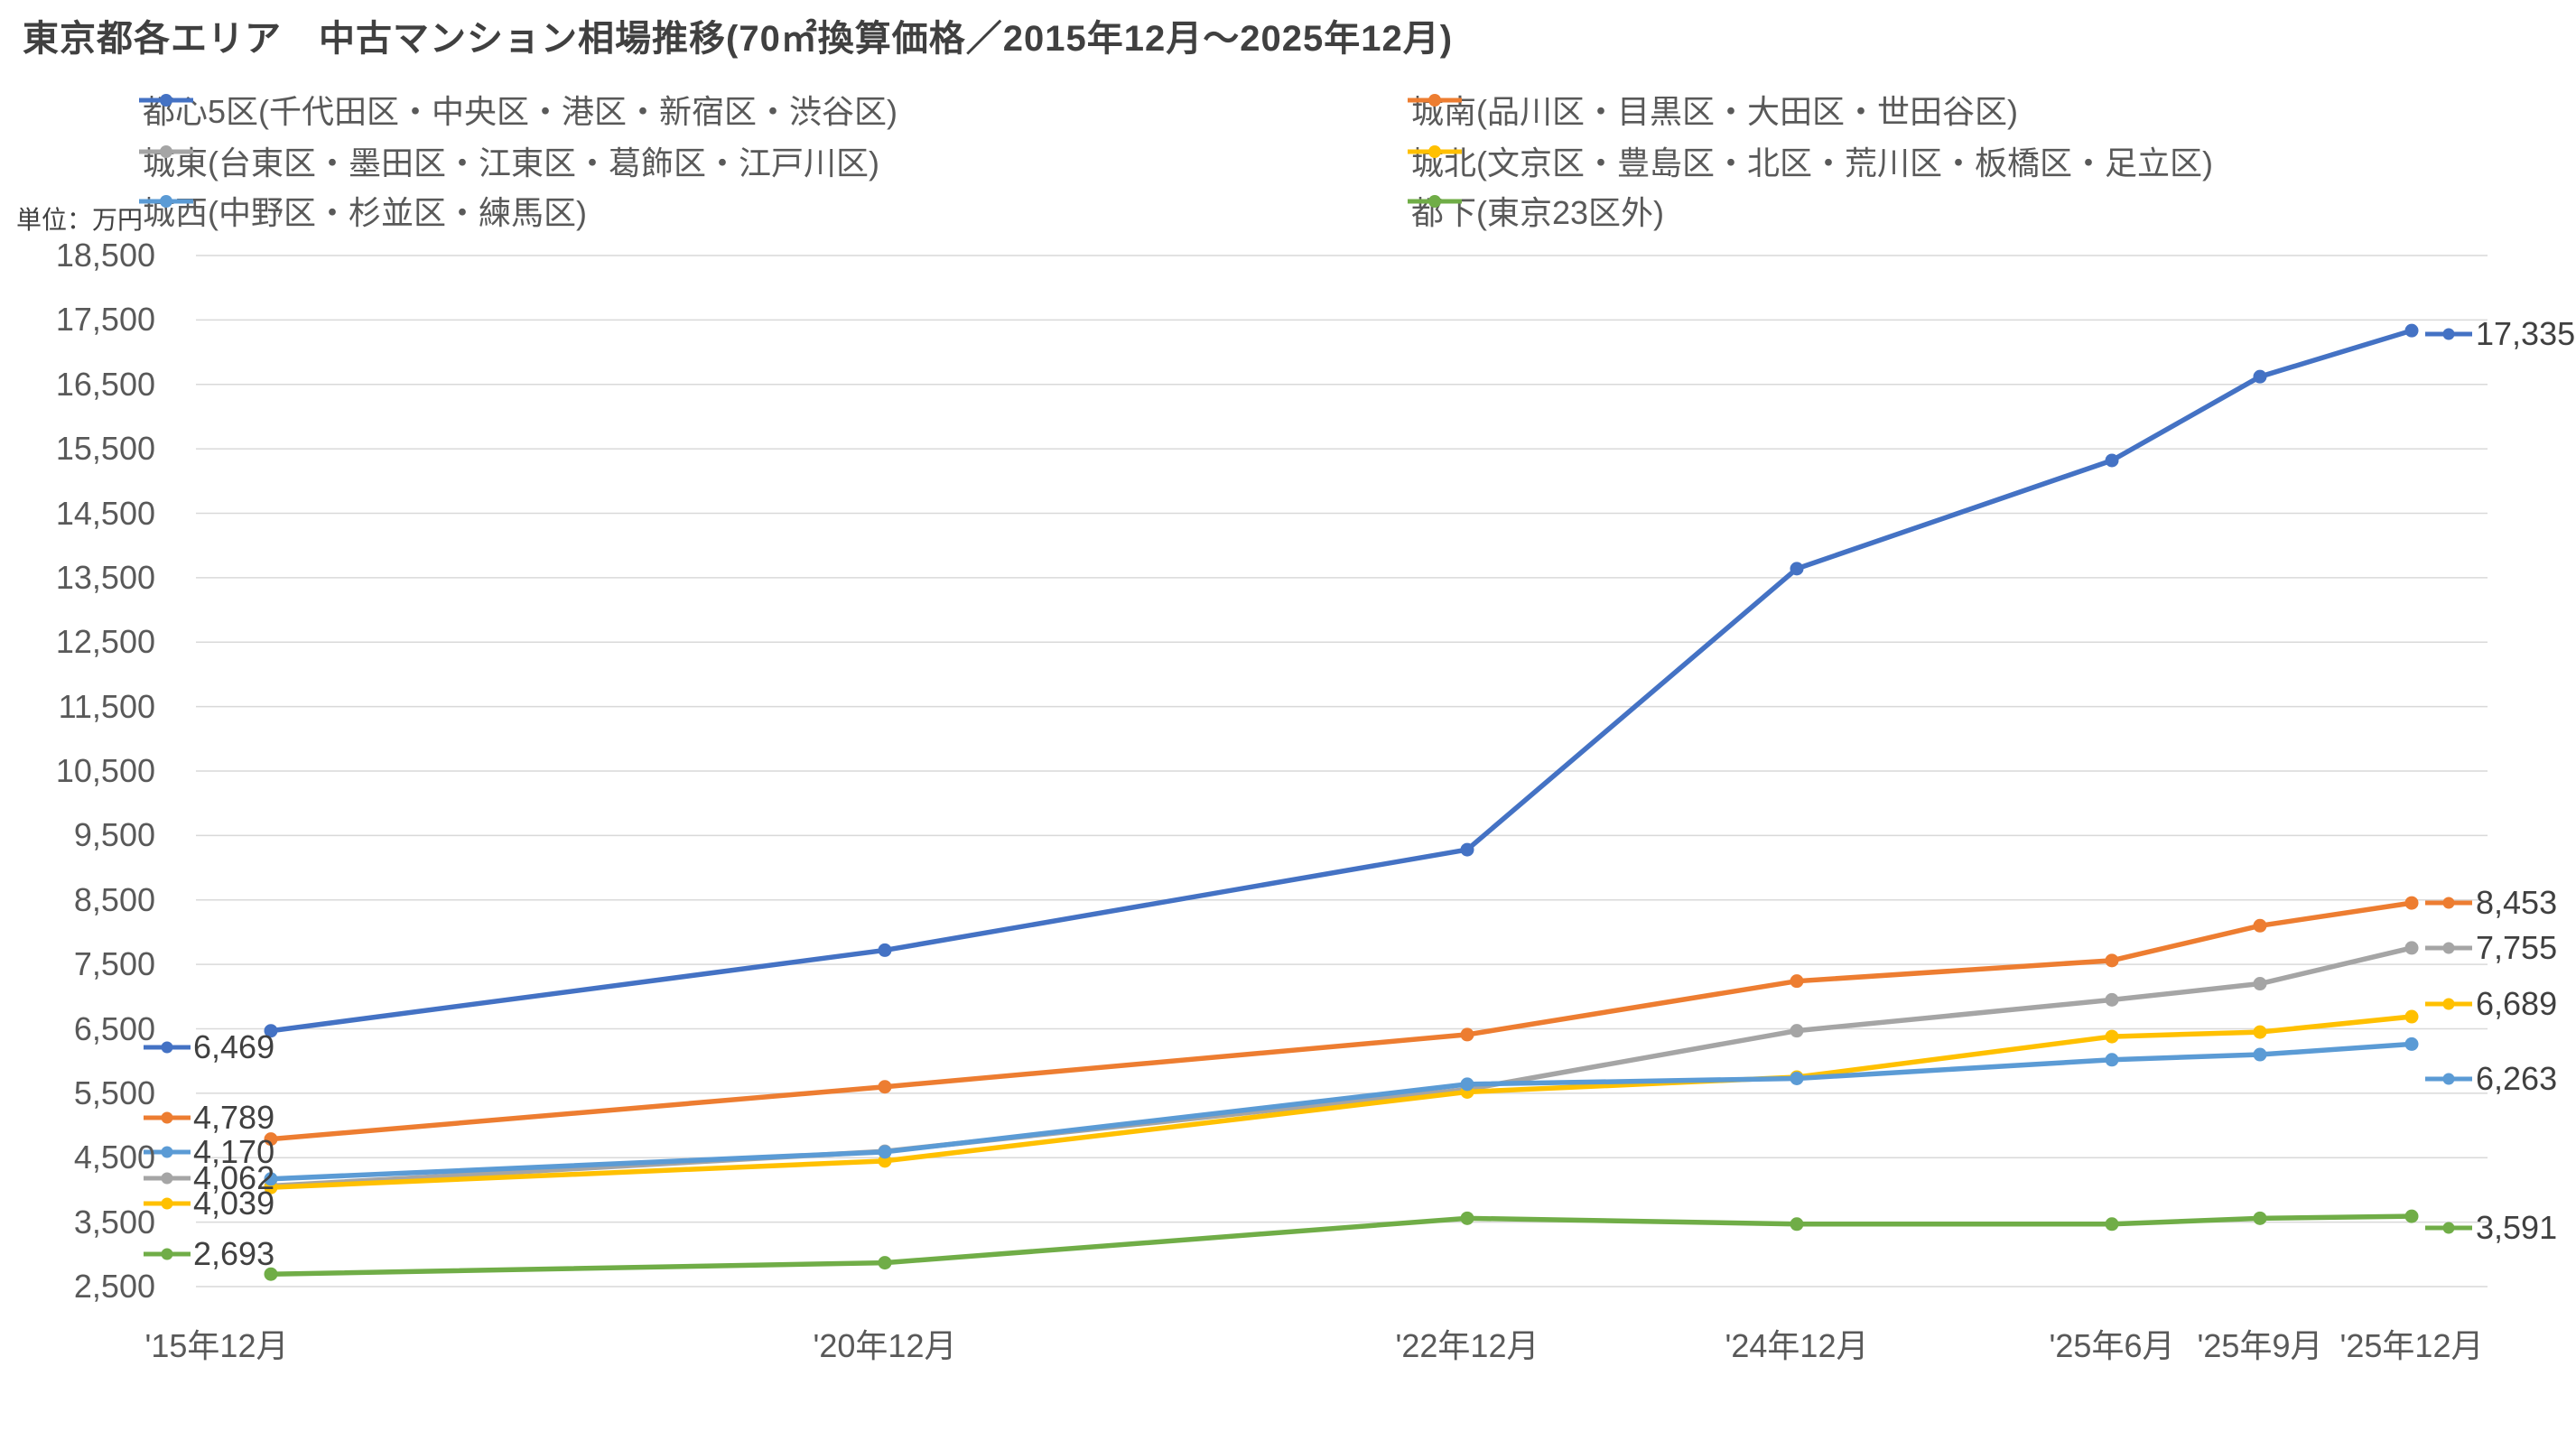  What do you see at coordinates (114, 964) in the screenshot?
I see `y-axis-tick: 7,500` at bounding box center [114, 964].